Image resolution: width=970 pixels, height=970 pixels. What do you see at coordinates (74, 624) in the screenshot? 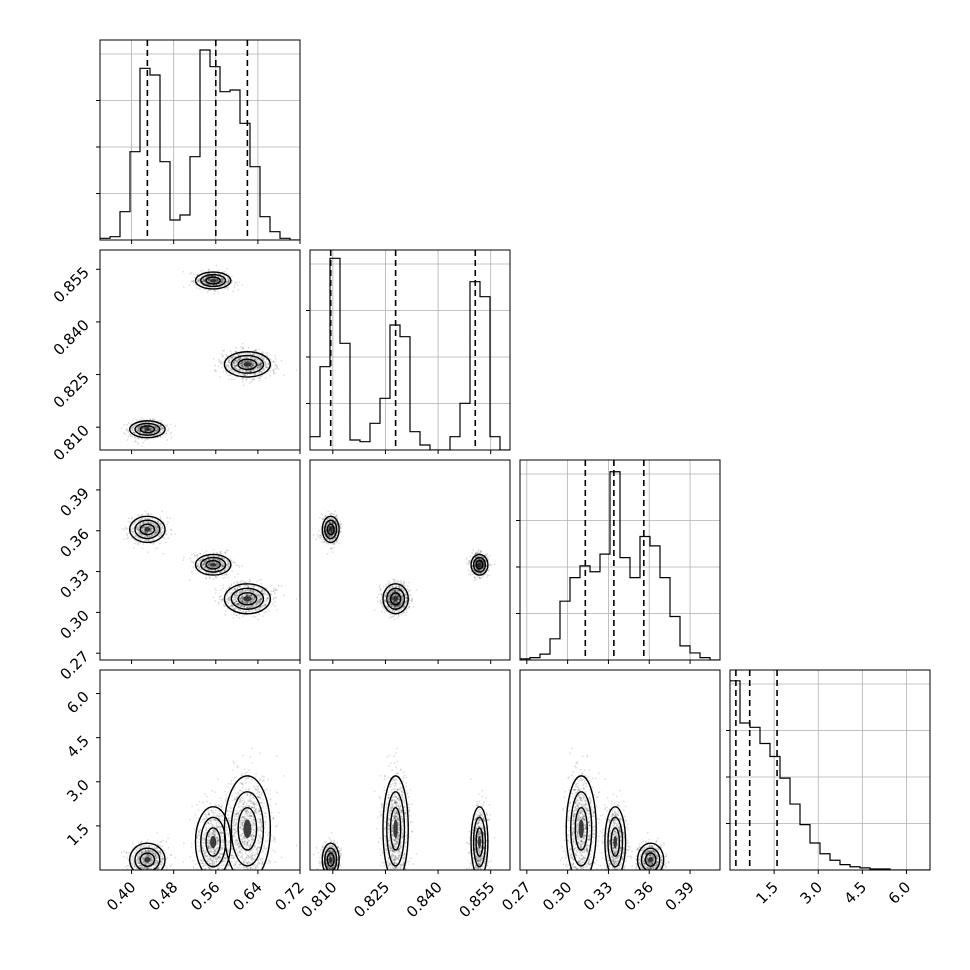
I see `tick-label-y: 0.30` at bounding box center [74, 624].